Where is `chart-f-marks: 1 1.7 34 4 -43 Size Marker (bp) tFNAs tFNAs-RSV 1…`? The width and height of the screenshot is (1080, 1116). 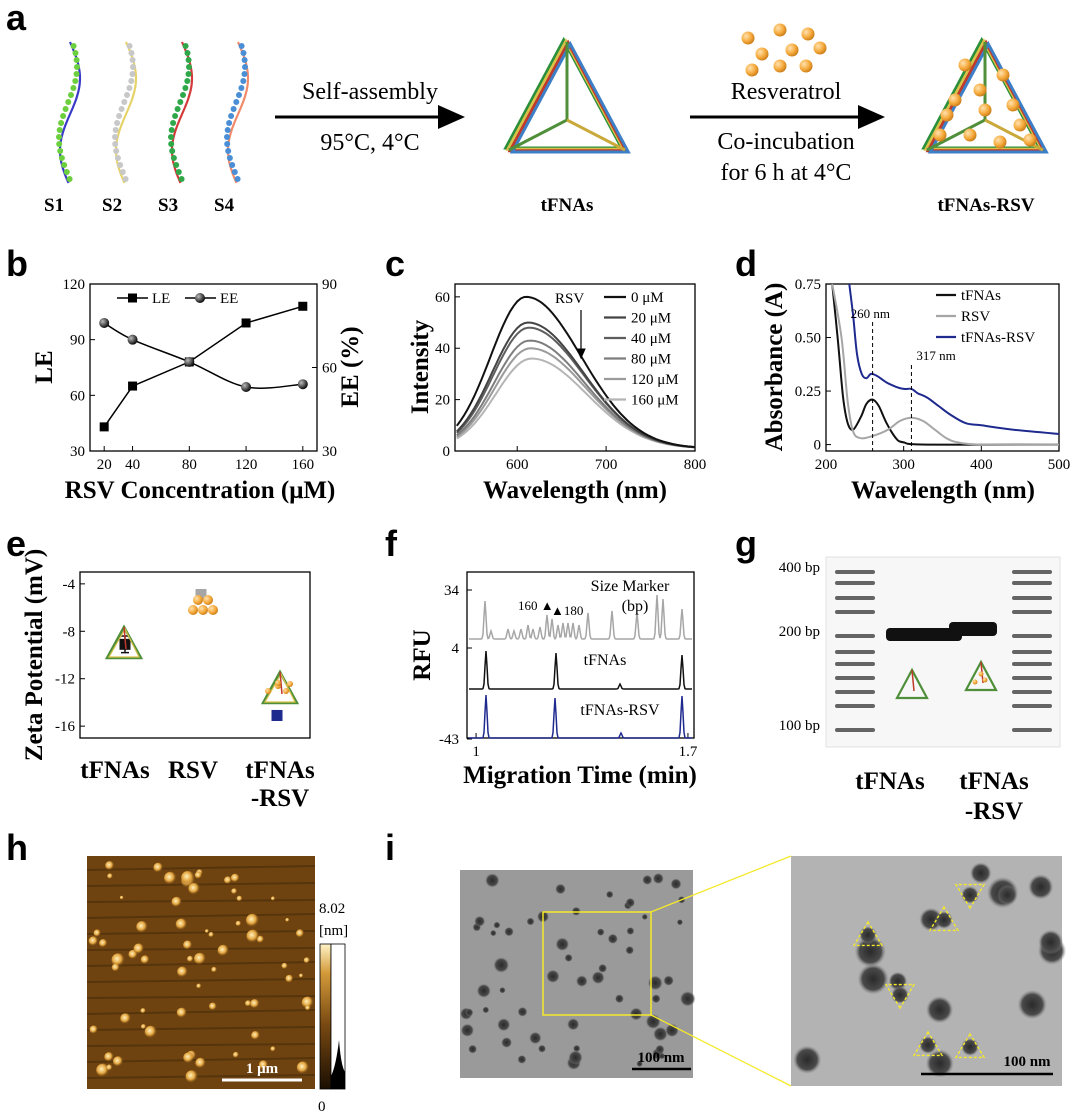
chart-f-marks: 1 1.7 34 4 -43 Size Marker (bp) tFNAs tFNAs-RSV 1… is located at coordinates (553, 683).